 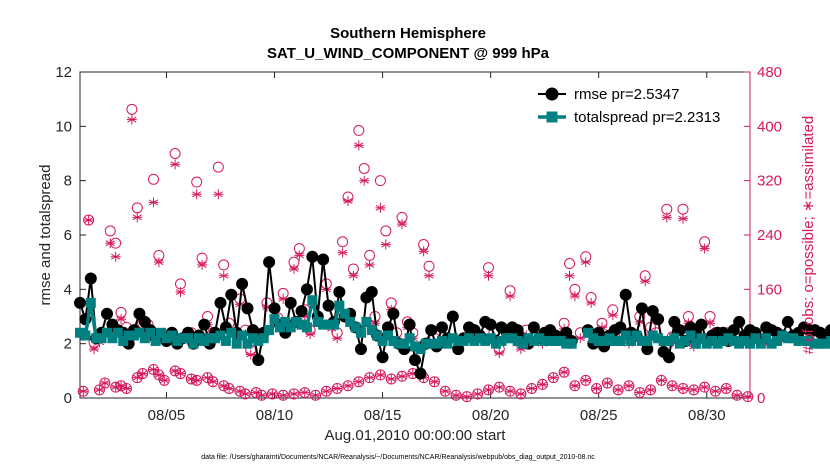 I want to click on chart-subtitle: SAT_U_WIND_COMPONENT @ 999 hPa, so click(x=408, y=53).